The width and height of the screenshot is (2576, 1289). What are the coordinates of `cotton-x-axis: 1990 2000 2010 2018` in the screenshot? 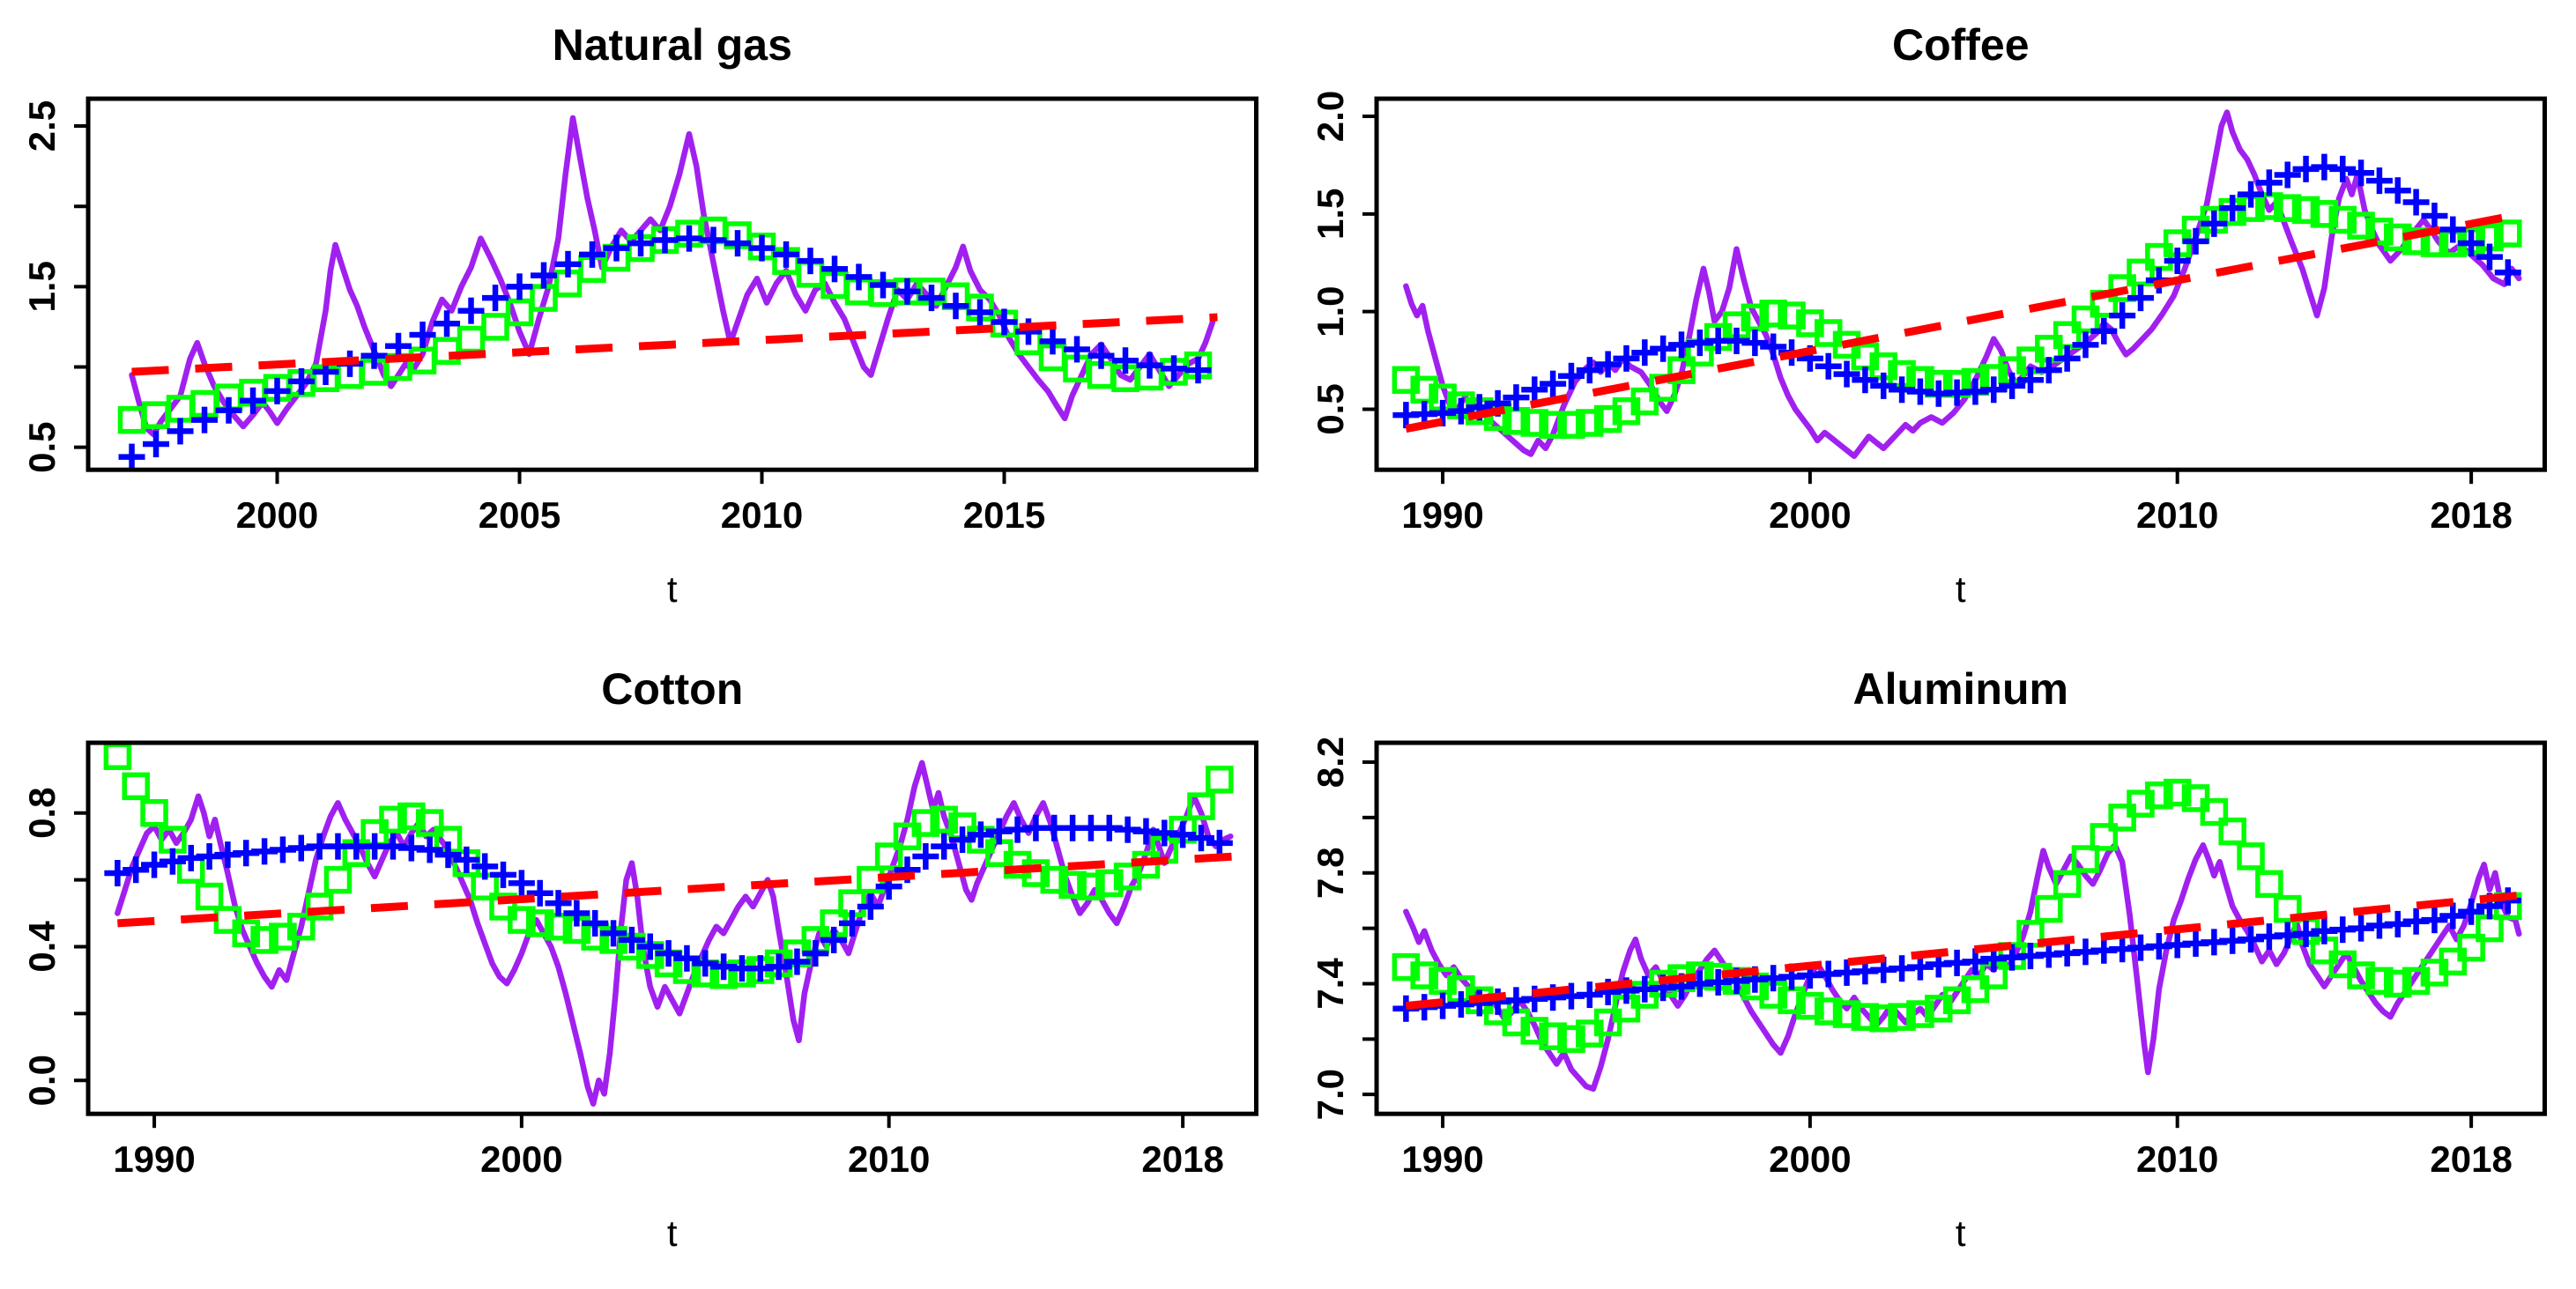 It's located at (668, 1147).